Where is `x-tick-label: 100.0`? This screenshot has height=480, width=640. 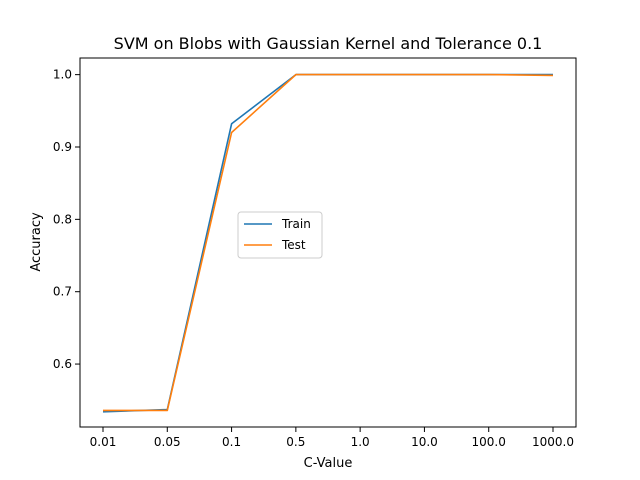 x-tick-label: 100.0 is located at coordinates (489, 442).